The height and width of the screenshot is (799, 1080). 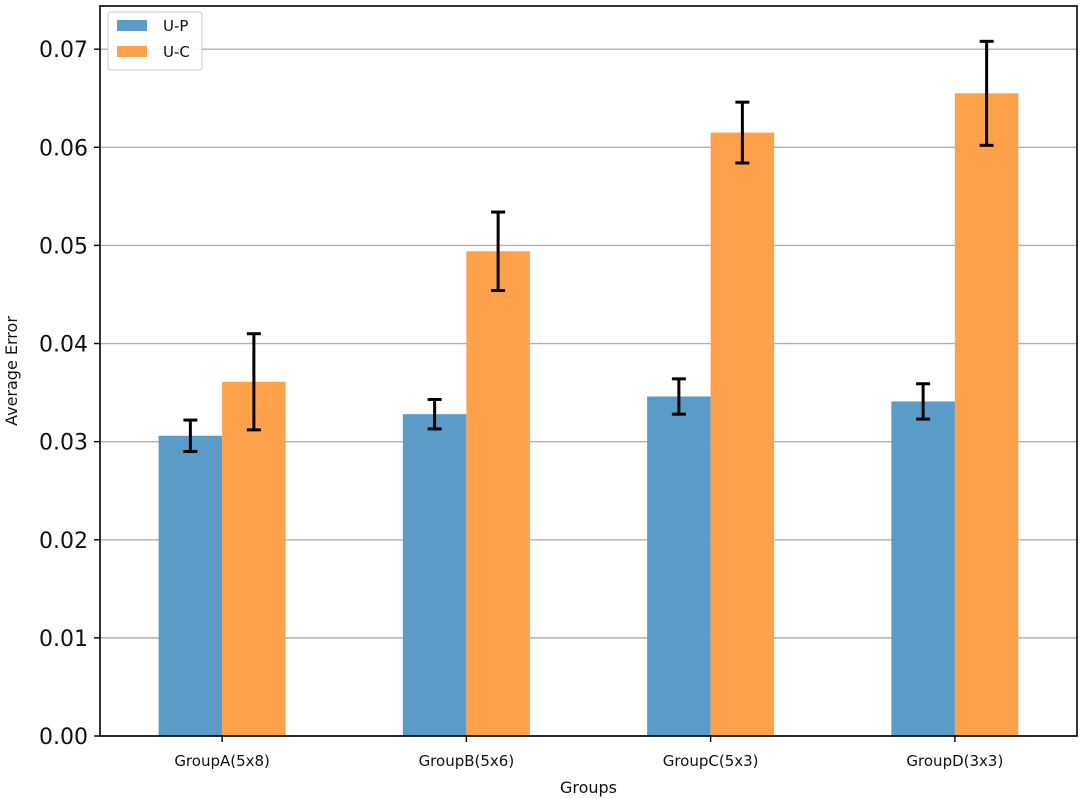 What do you see at coordinates (63, 737) in the screenshot?
I see `y-tick-label: 0.00` at bounding box center [63, 737].